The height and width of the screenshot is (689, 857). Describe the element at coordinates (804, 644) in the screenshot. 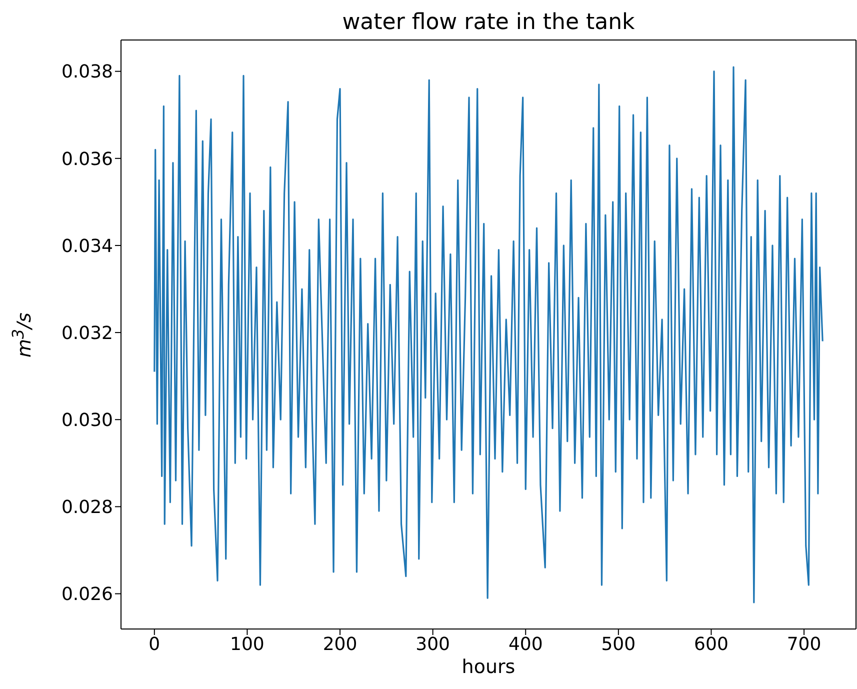

I see `x-tick-label: 700` at that location.